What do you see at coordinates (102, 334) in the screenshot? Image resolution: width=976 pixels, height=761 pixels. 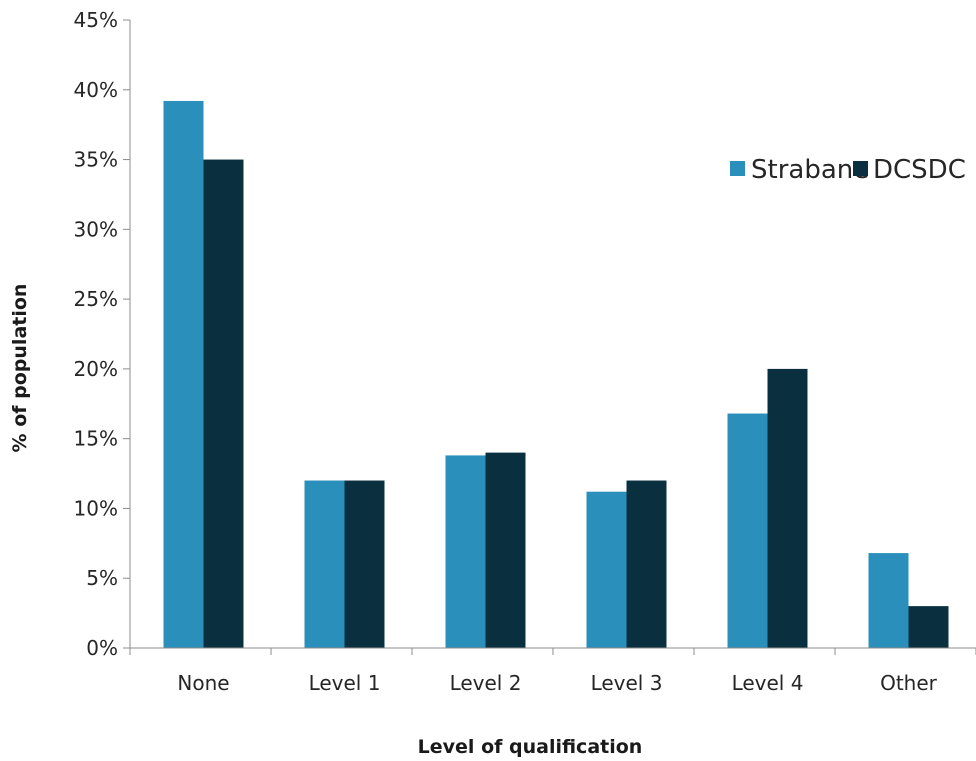 I see `y-axis-ticks: 0% 5% 10% 15% 20% 25% 30% 35% 40% 45%` at bounding box center [102, 334].